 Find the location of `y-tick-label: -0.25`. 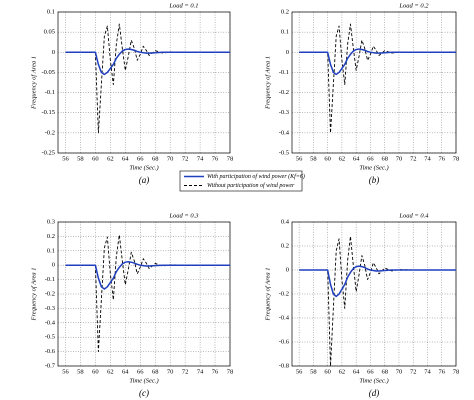

y-tick-label: -0.25 is located at coordinates (48, 152).